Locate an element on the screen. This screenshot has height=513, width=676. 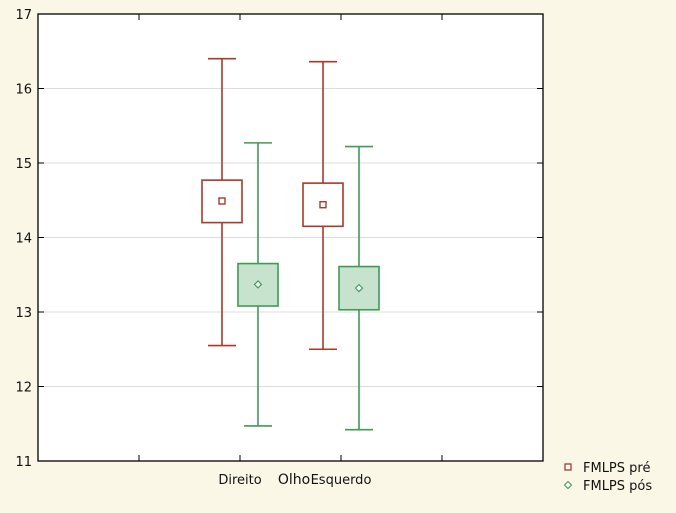
legend-label: FMLPS pré is located at coordinates (616, 468).